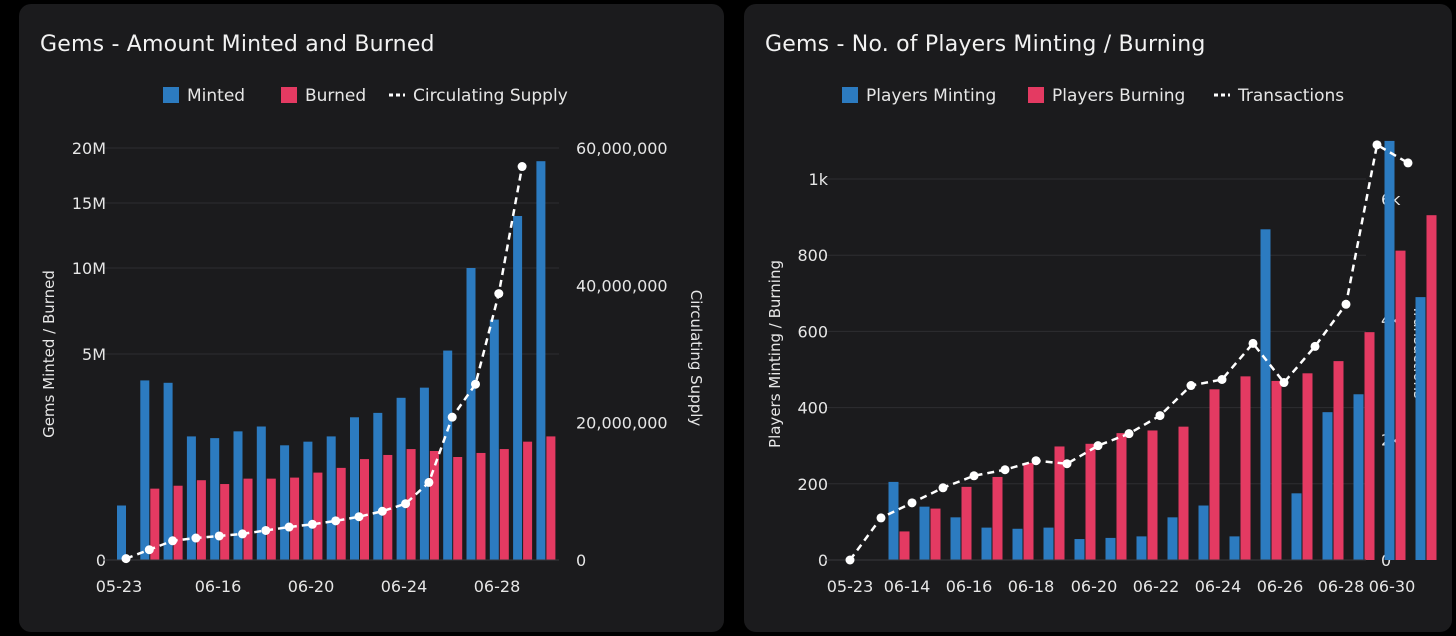  Describe the element at coordinates (1118, 96) in the screenshot. I see `legend-label: Players Burning` at that location.